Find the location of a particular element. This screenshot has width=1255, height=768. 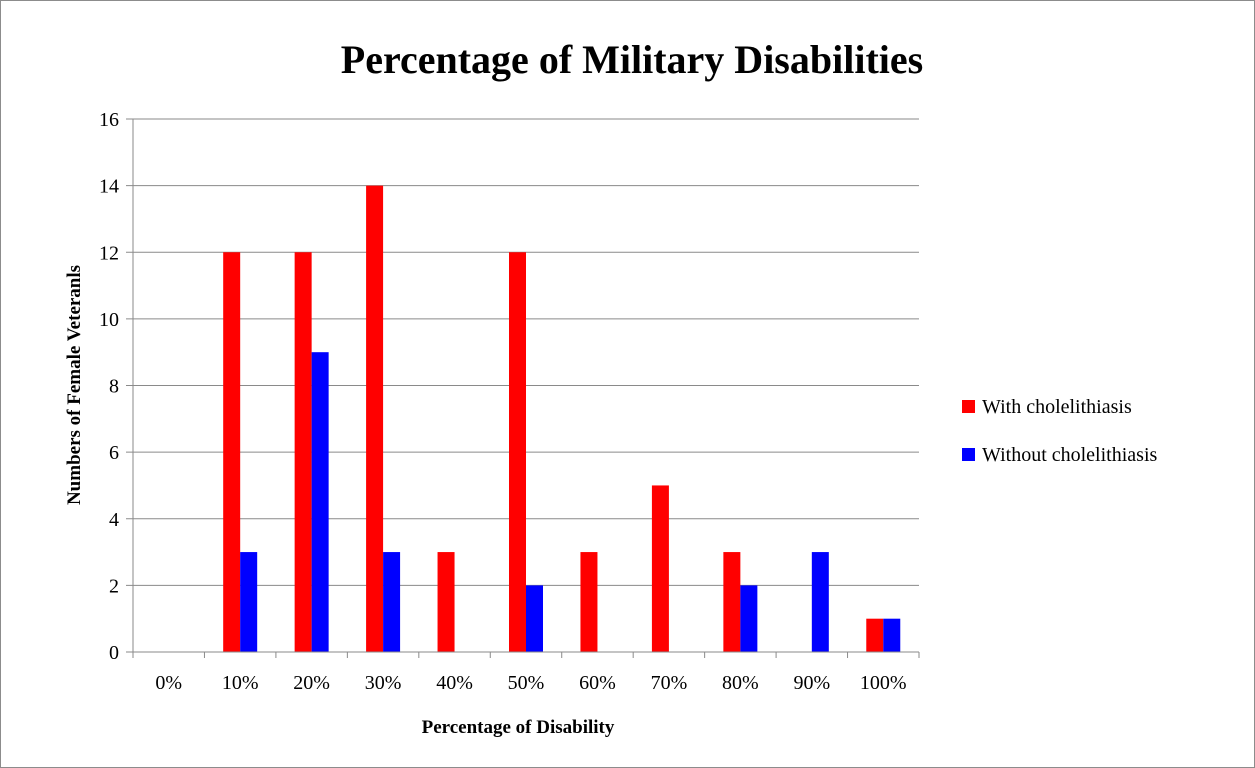

y-tick-label: 8 is located at coordinates (114, 387).